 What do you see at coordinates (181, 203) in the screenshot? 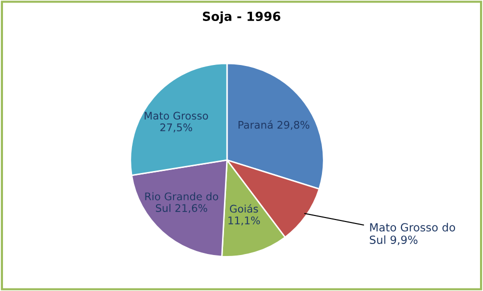
I see `slice-label: Rio Grande do Sul 21,6%` at bounding box center [181, 203].